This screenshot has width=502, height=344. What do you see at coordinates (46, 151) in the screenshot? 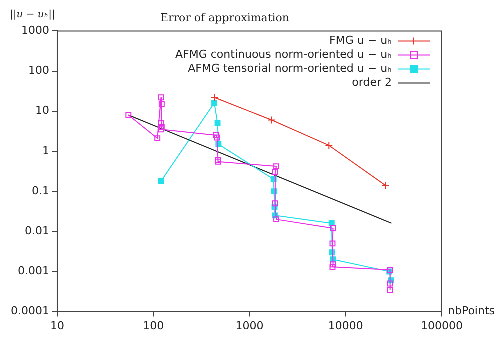
I see `y-tick-label: 1` at bounding box center [46, 151].